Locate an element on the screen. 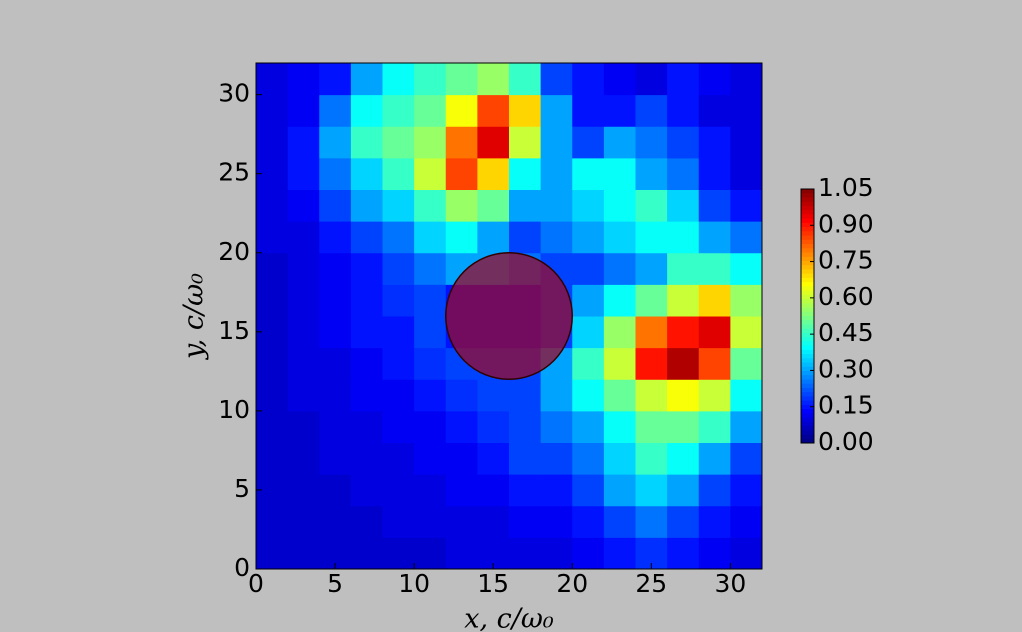 The height and width of the screenshot is (632, 1022). colorbar-frame is located at coordinates (807, 316).